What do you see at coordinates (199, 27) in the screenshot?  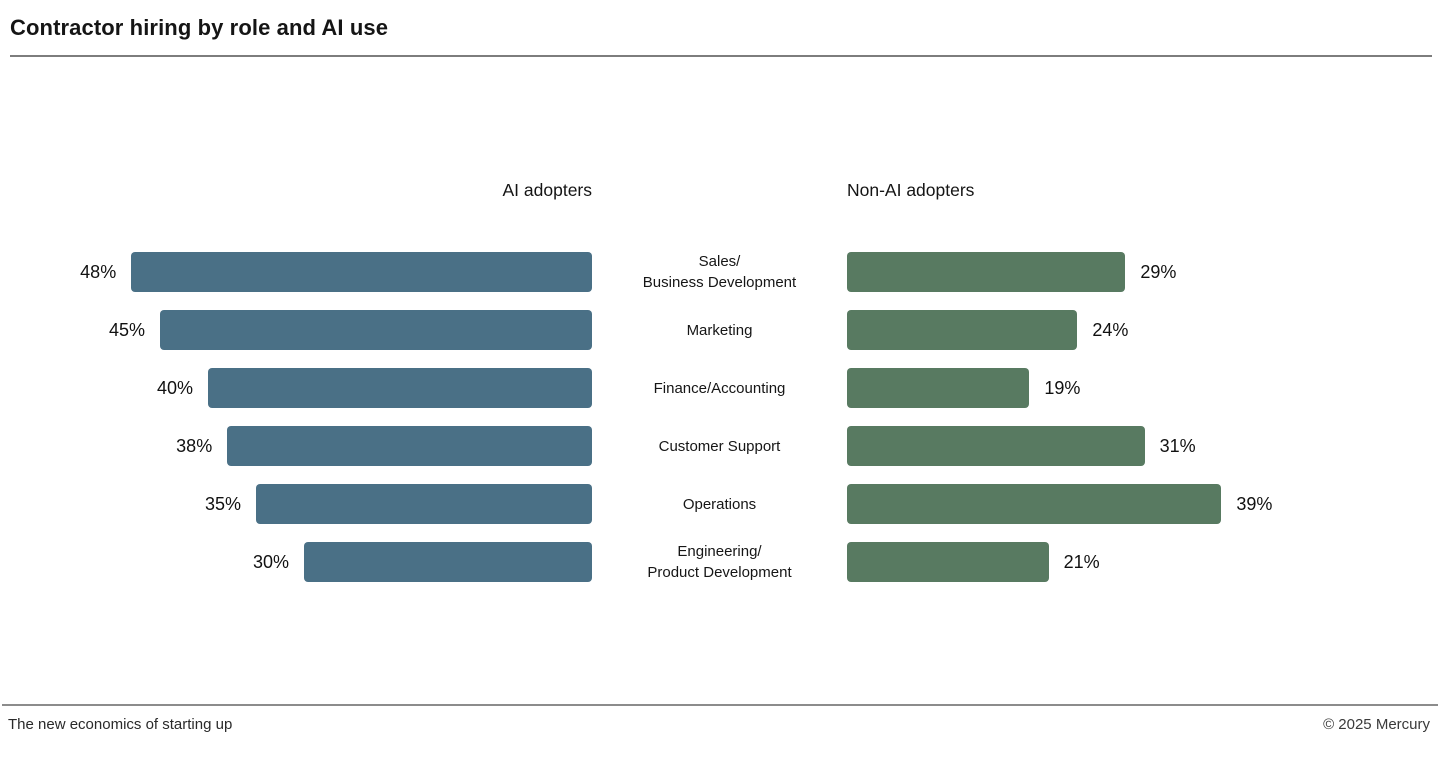 I see `page-title: Contractor hiring by role and AI use` at bounding box center [199, 27].